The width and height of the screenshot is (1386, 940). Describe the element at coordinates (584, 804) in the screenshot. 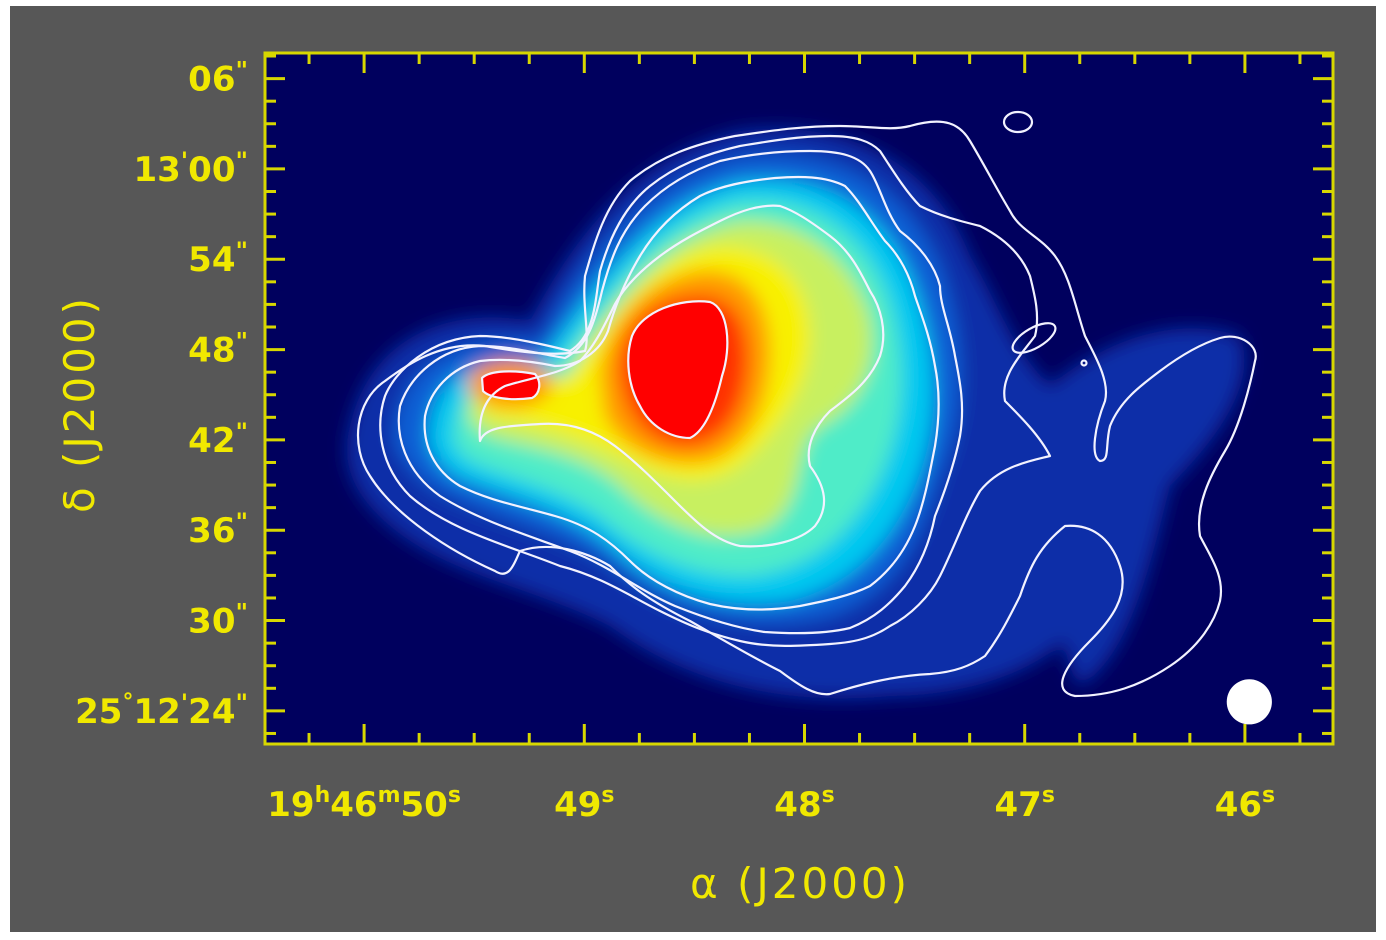

I see `x-tick-label-1: 49s` at that location.